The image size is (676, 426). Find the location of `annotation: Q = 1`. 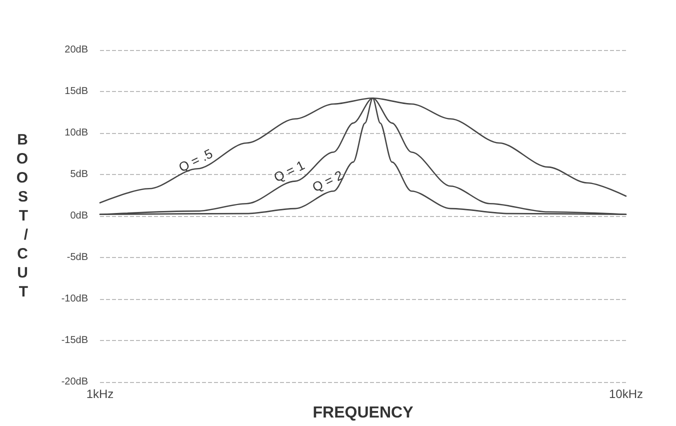

annotation: Q = 1 is located at coordinates (289, 171).